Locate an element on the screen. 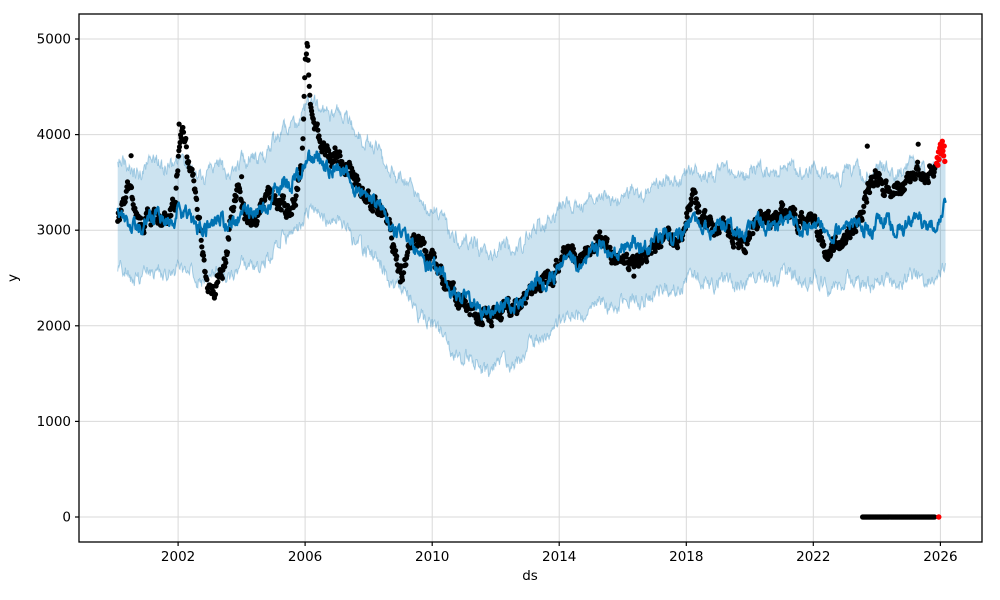 This screenshot has height=600, width=1000. y-tick-label: 4000 is located at coordinates (54, 135).